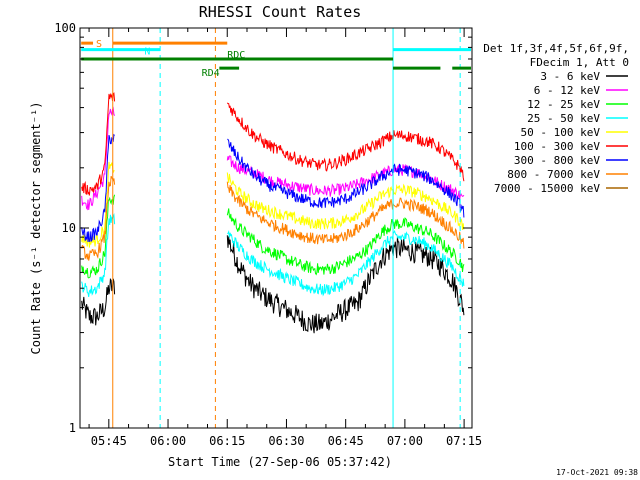 The image size is (640, 480). Describe the element at coordinates (553, 174) in the screenshot. I see `legend-label-8: 800 - 7000 keV` at that location.